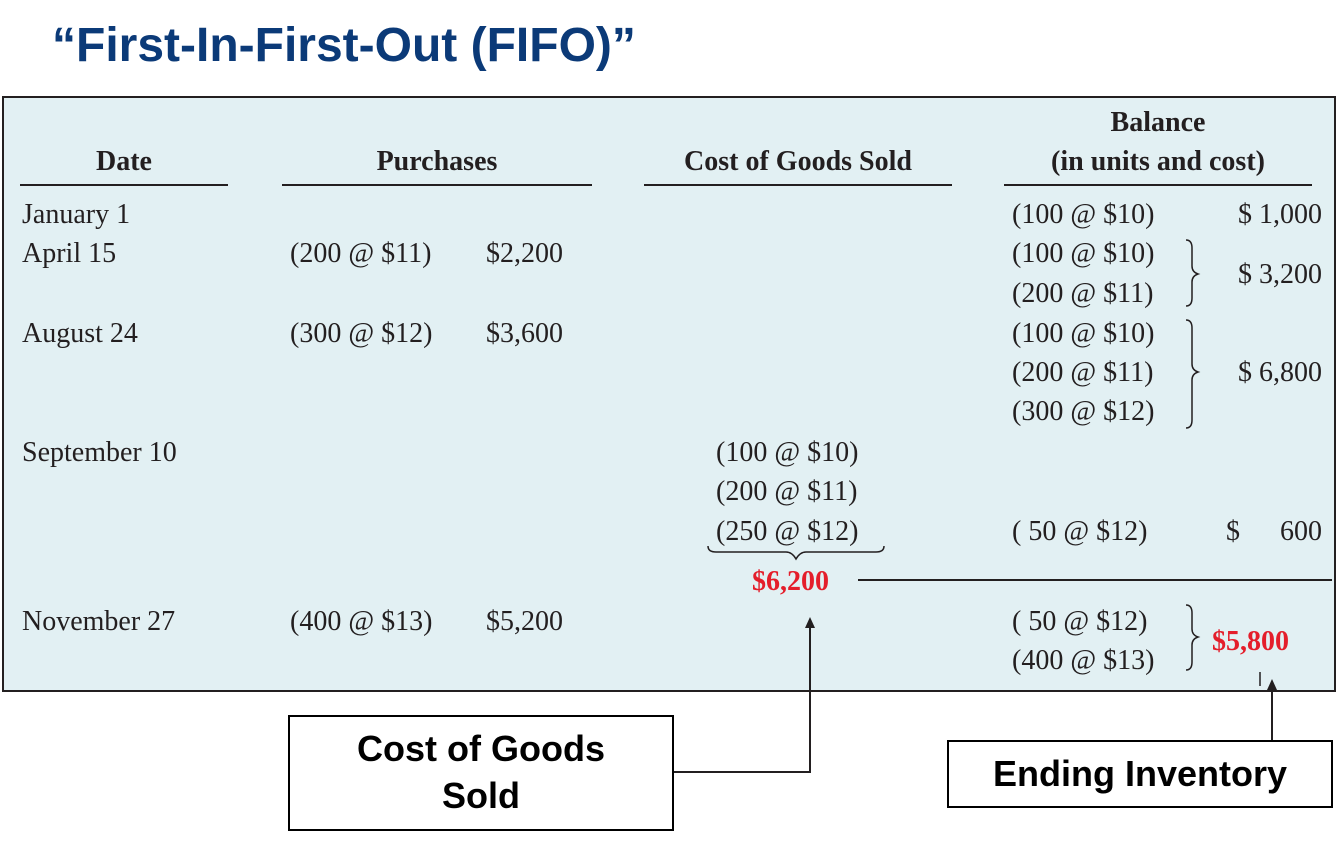 The width and height of the screenshot is (1336, 844). I want to click on balance-units-aug24-1: (100 @ $10), so click(1083, 333).